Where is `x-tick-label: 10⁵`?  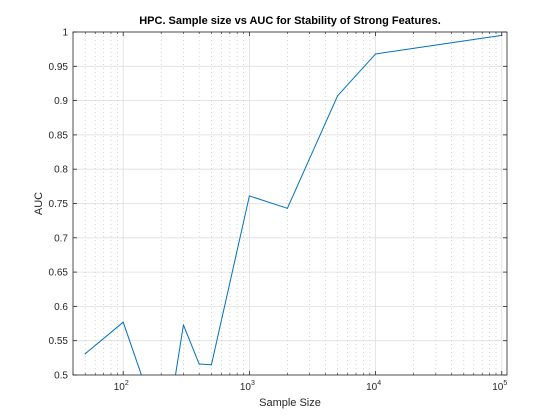
x-tick-label: 10⁵ is located at coordinates (499, 386).